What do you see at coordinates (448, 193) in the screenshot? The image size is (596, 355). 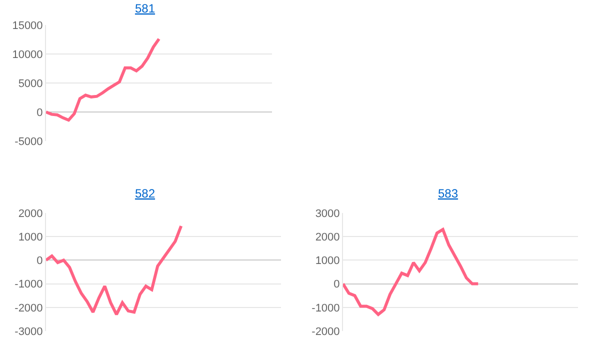 I see `chart-title: 583` at bounding box center [448, 193].